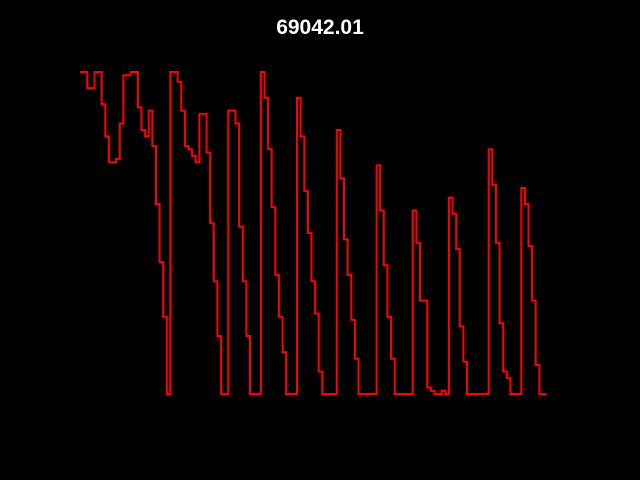  What do you see at coordinates (320, 27) in the screenshot?
I see `chart-title: 69042.01` at bounding box center [320, 27].